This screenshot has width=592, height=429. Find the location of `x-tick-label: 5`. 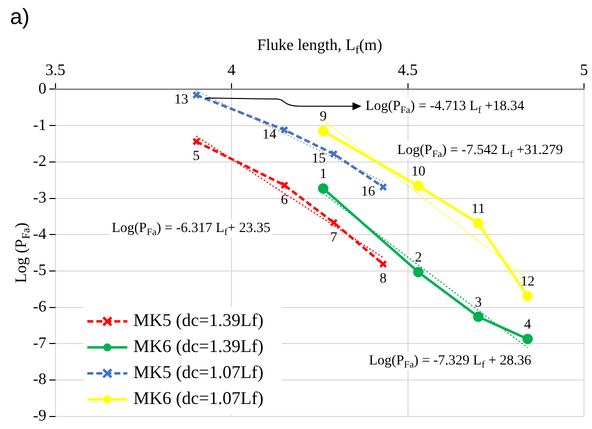

x-tick-label: 5 is located at coordinates (584, 70).